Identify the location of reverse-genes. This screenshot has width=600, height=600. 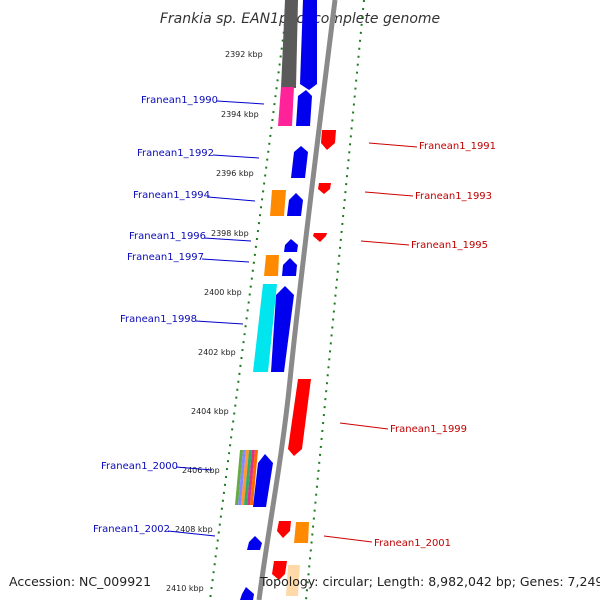
(304, 355).